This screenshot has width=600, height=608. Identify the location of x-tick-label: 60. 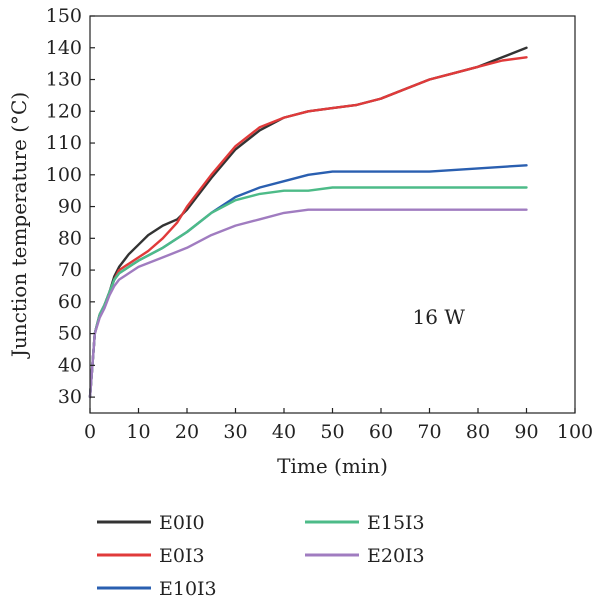
(381, 432).